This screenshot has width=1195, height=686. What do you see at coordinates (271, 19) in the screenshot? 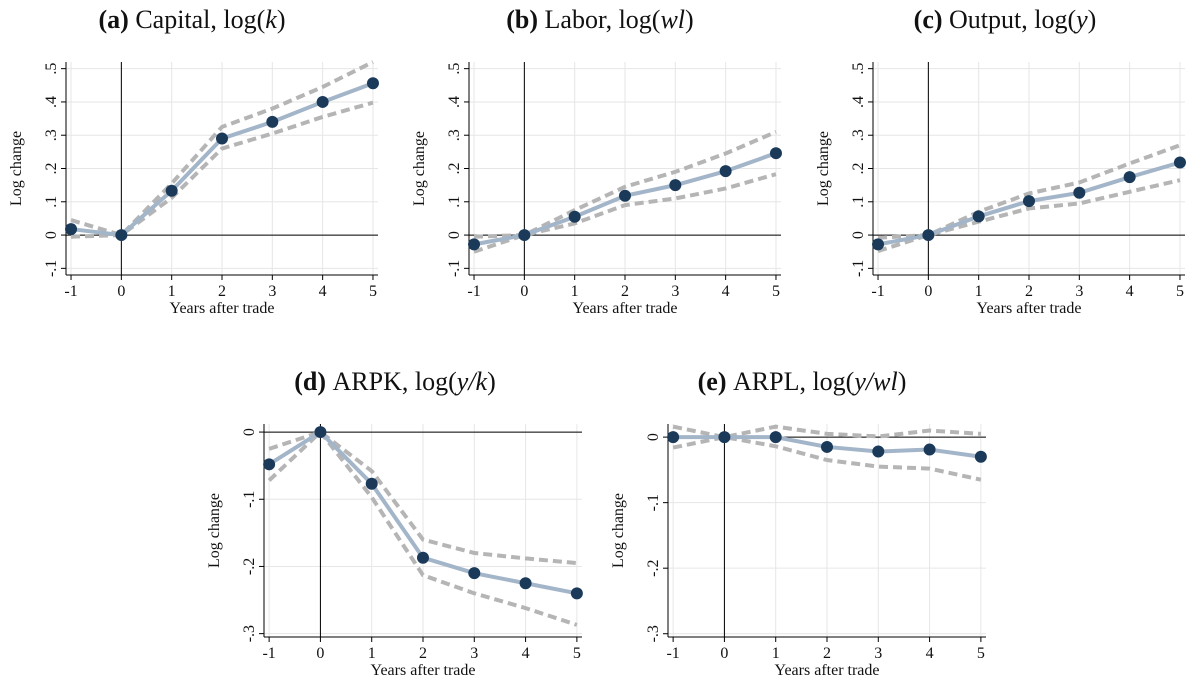
I see `panel-title-variable: k` at bounding box center [271, 19].